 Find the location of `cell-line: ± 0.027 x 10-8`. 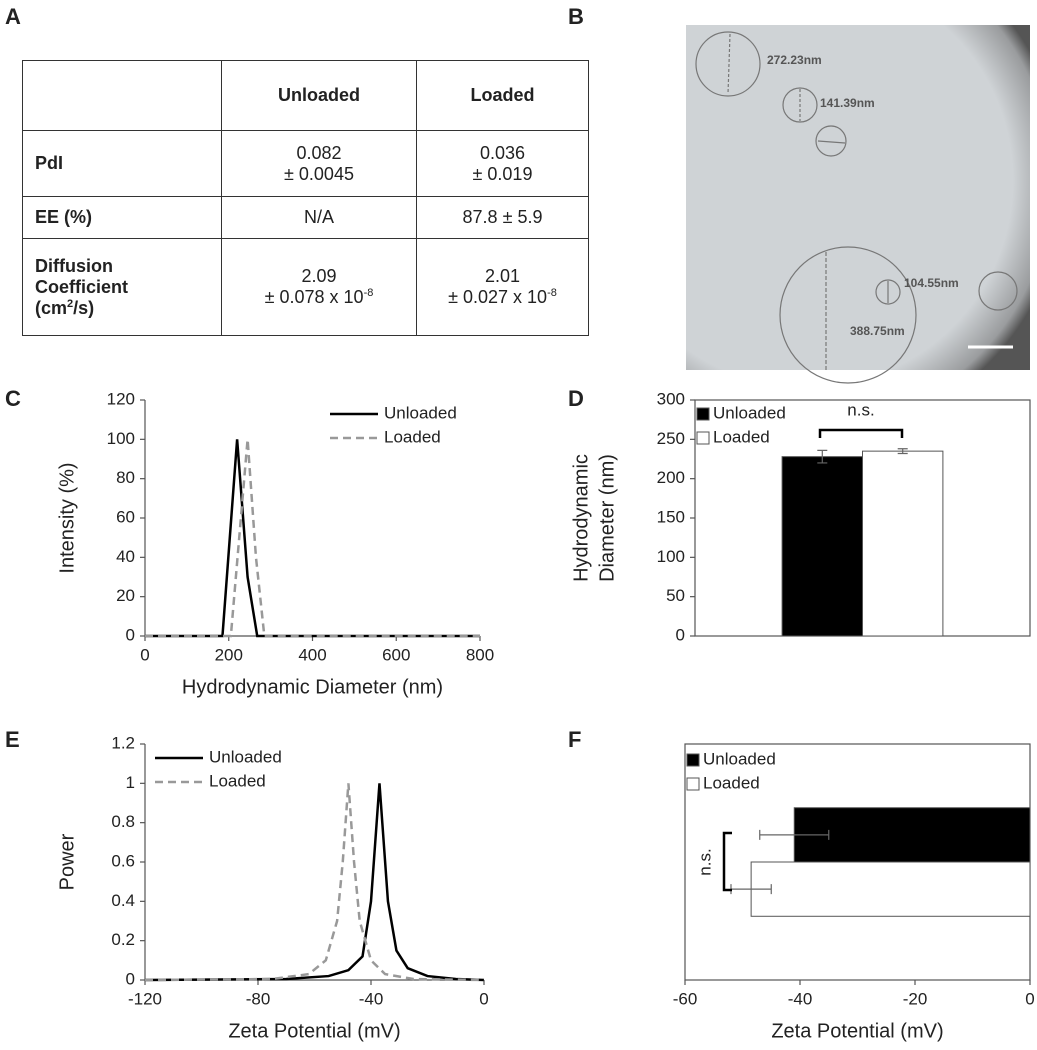

cell-line: ± 0.027 x 10-8 is located at coordinates (502, 297).